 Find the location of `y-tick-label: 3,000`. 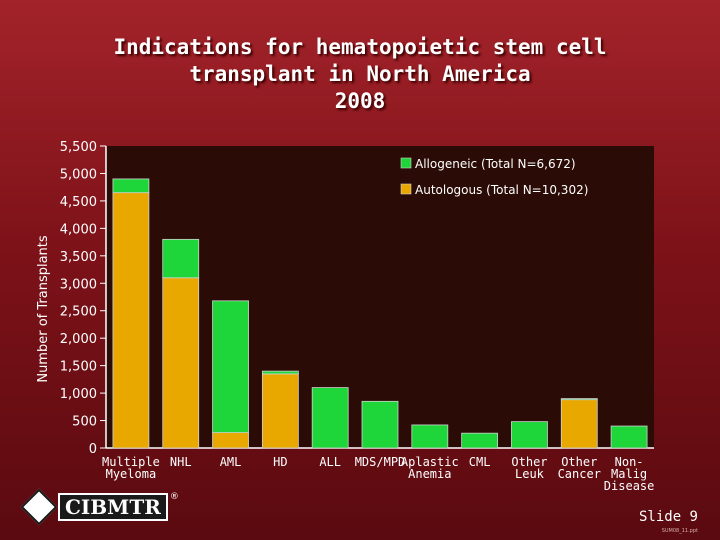

y-tick-label: 3,000 is located at coordinates (78, 284).